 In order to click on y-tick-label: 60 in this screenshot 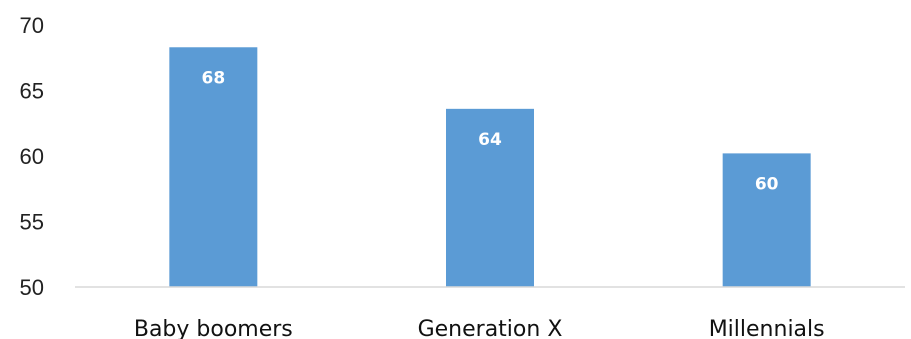, I will do `click(32, 156)`.